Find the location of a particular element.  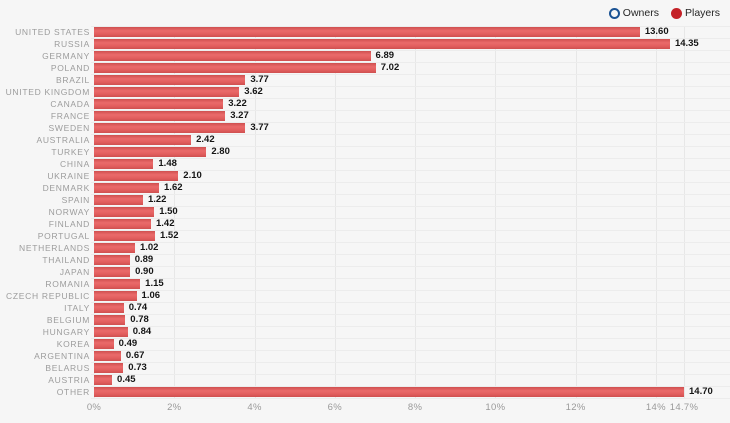

value-label: 14.35 is located at coordinates (686, 43).